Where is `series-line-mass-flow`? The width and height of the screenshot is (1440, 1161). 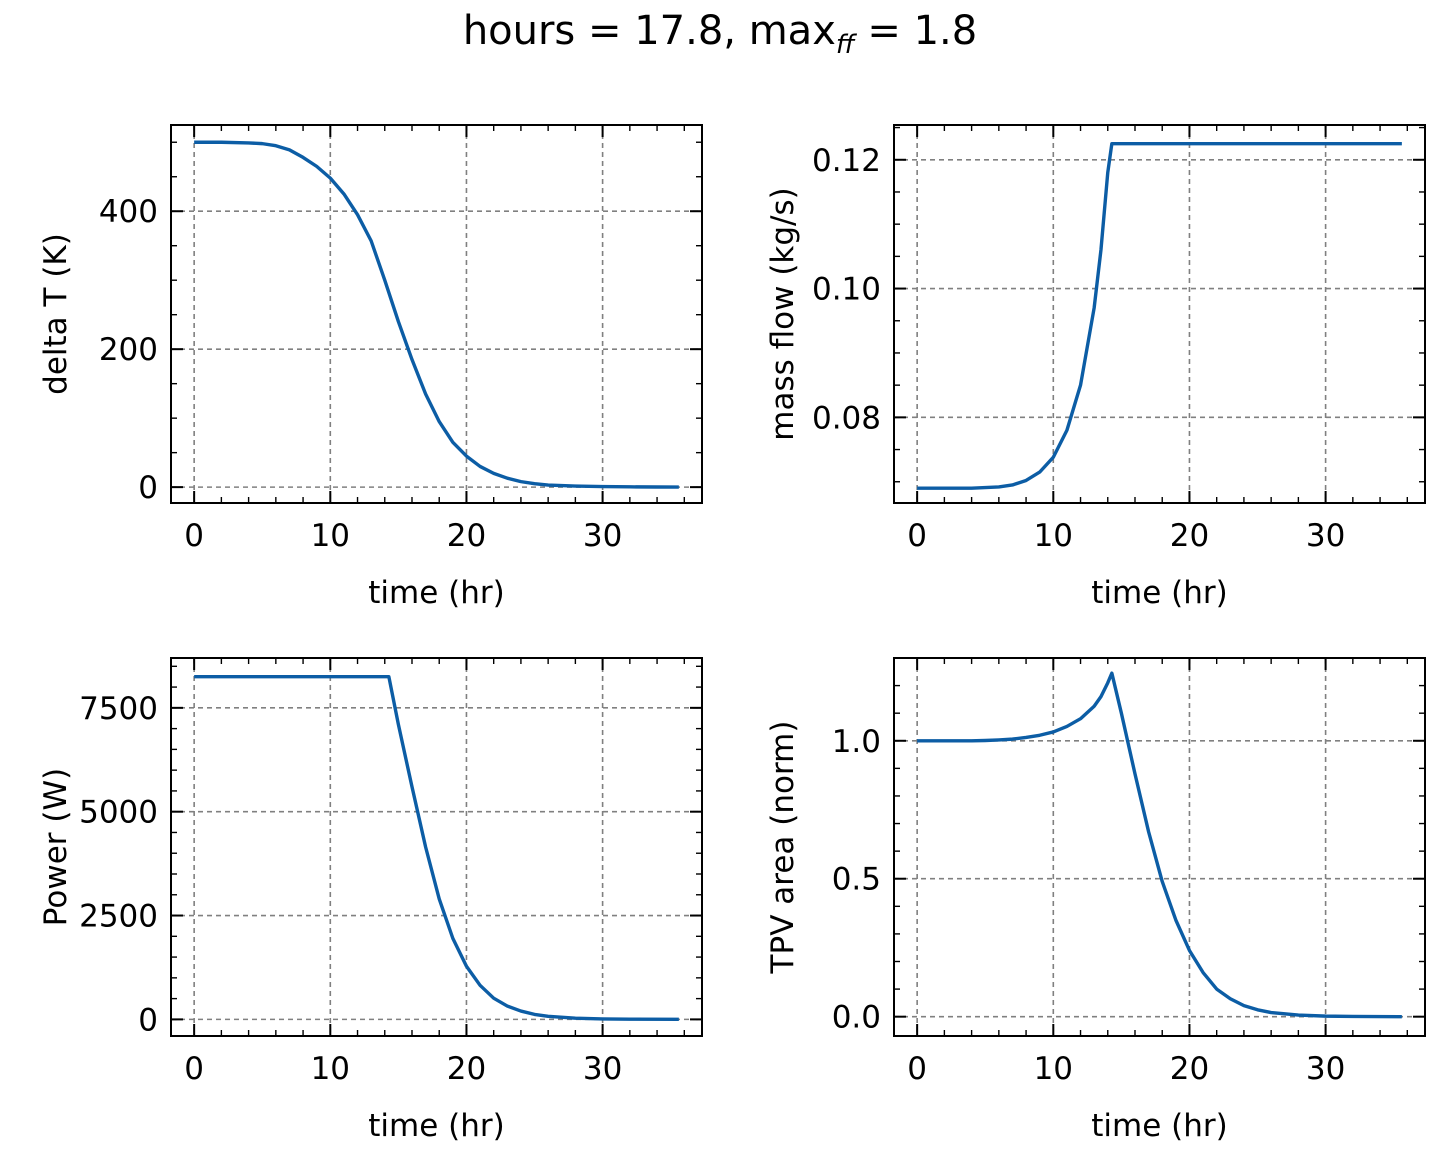
series-line-mass-flow is located at coordinates (1159, 315).